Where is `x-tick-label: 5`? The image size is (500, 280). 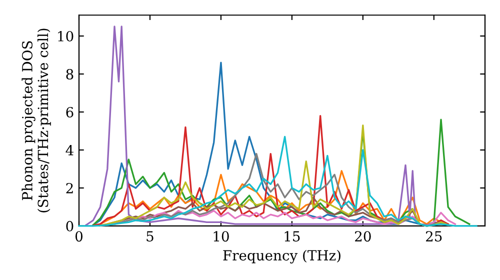 x-tick-label: 5 is located at coordinates (150, 236).